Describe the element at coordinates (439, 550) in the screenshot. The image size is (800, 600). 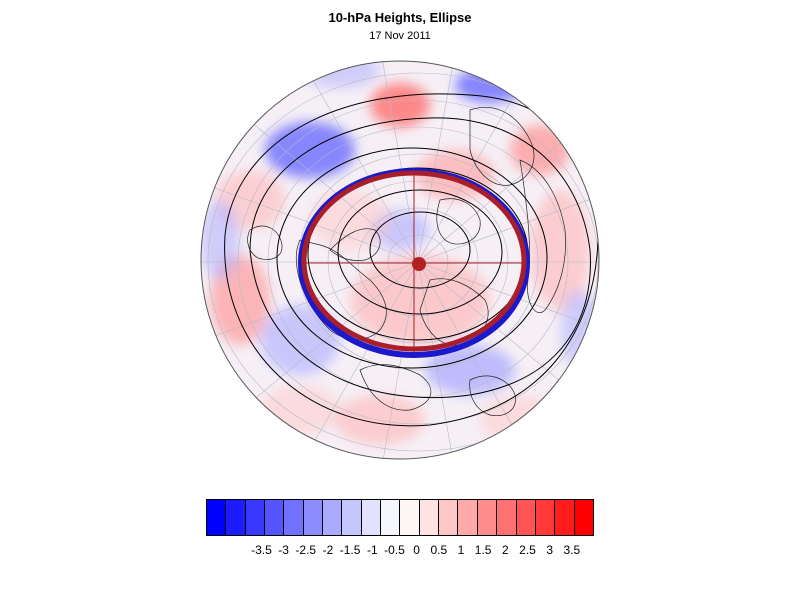
I see `colorbar-tick-label: 0.5` at that location.